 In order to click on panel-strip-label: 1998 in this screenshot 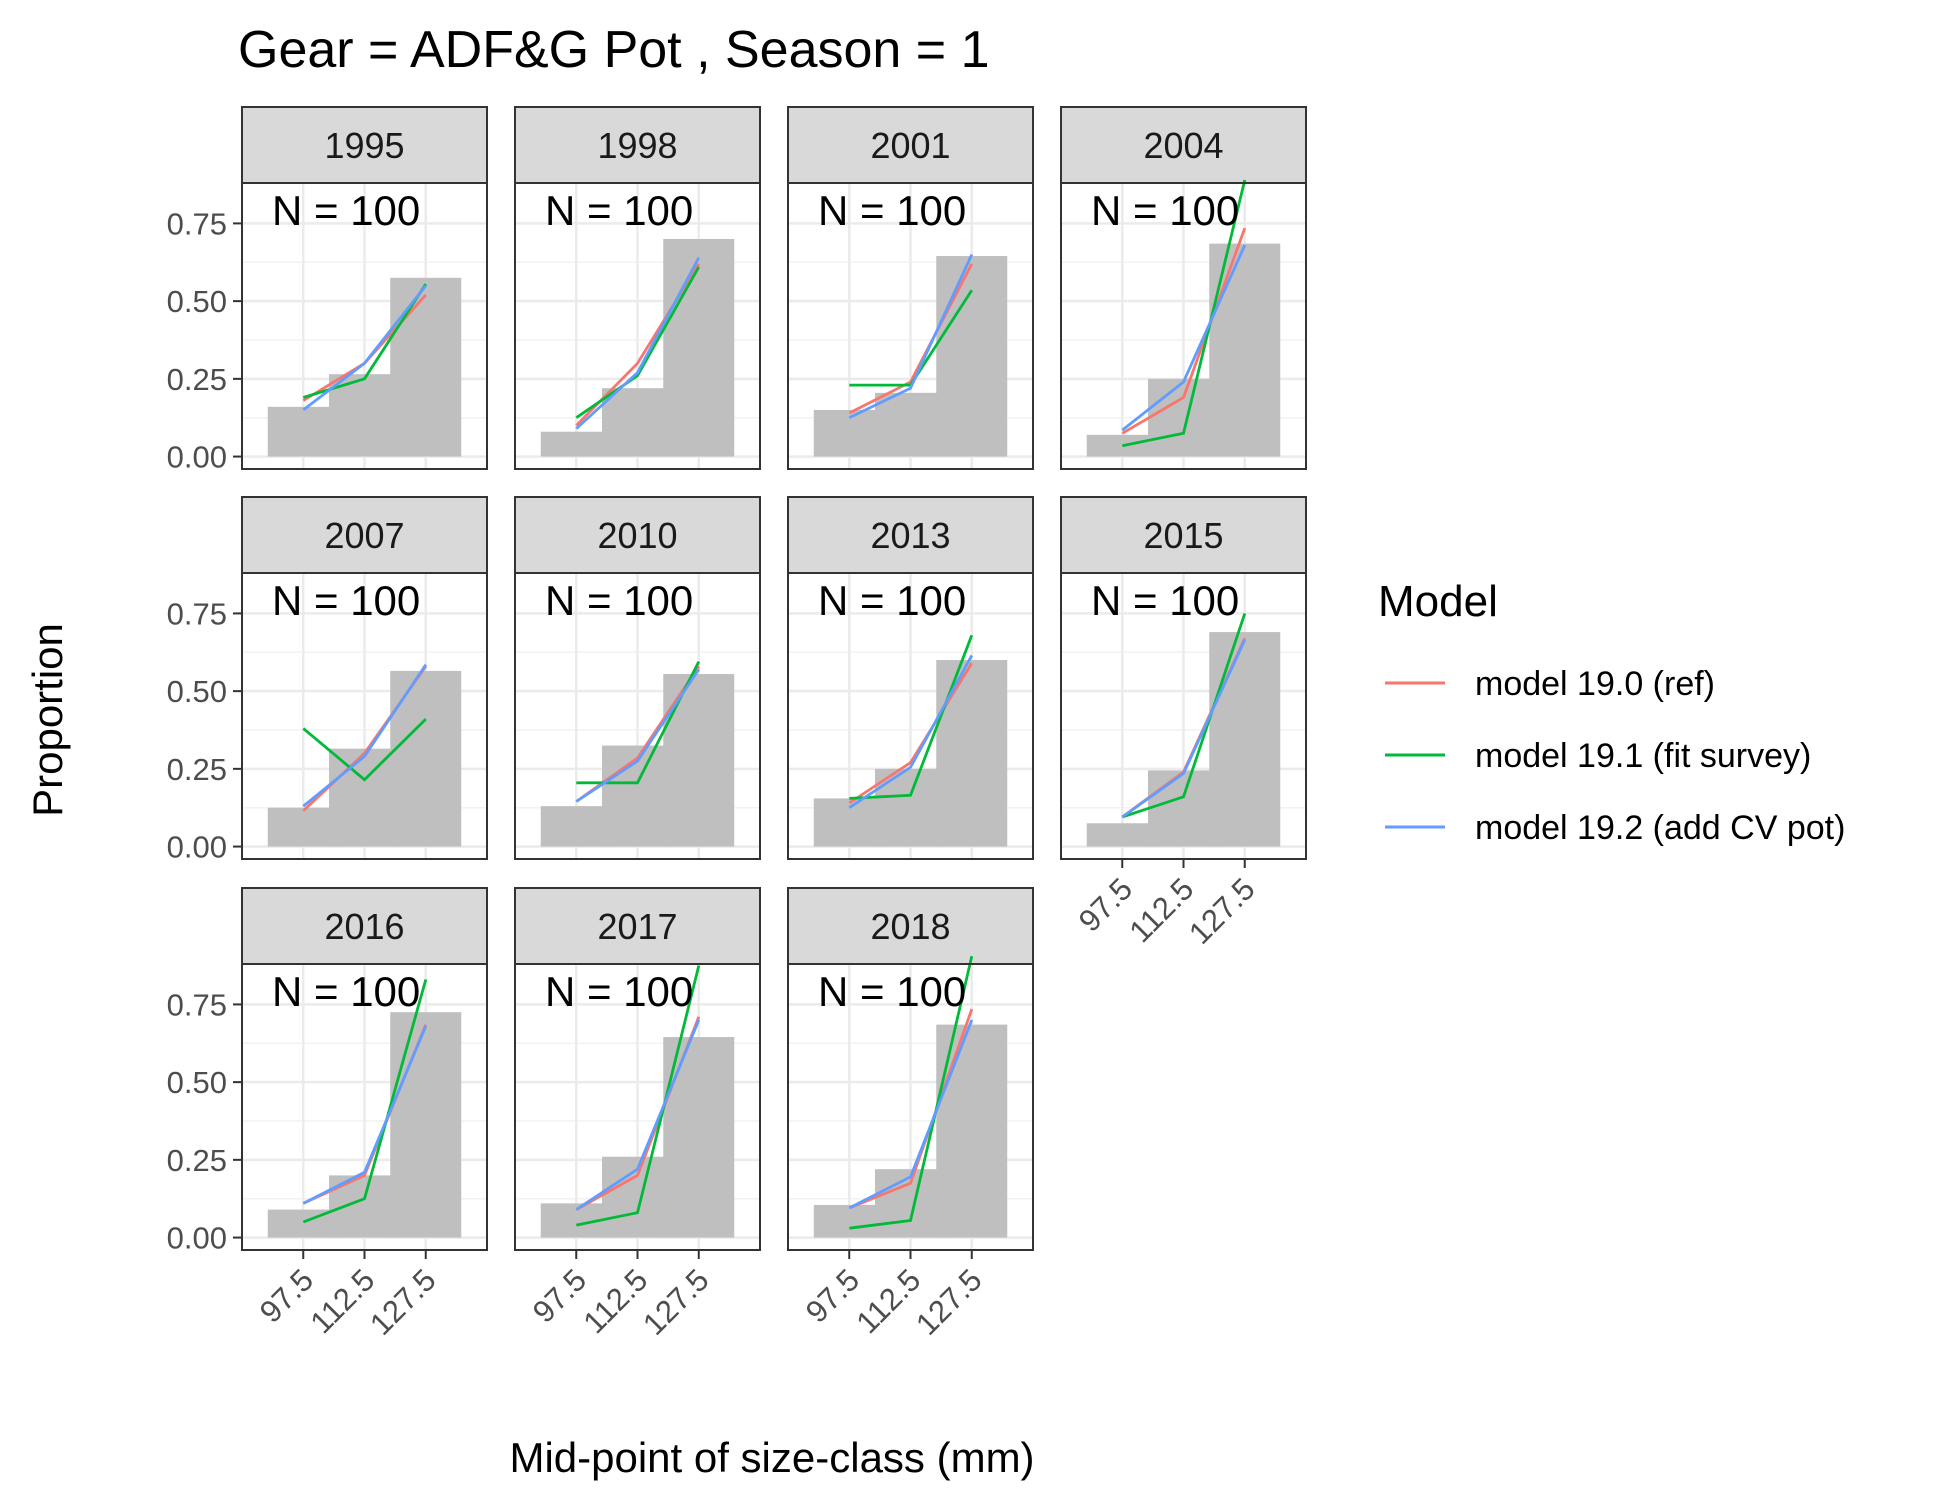, I will do `click(637, 145)`.